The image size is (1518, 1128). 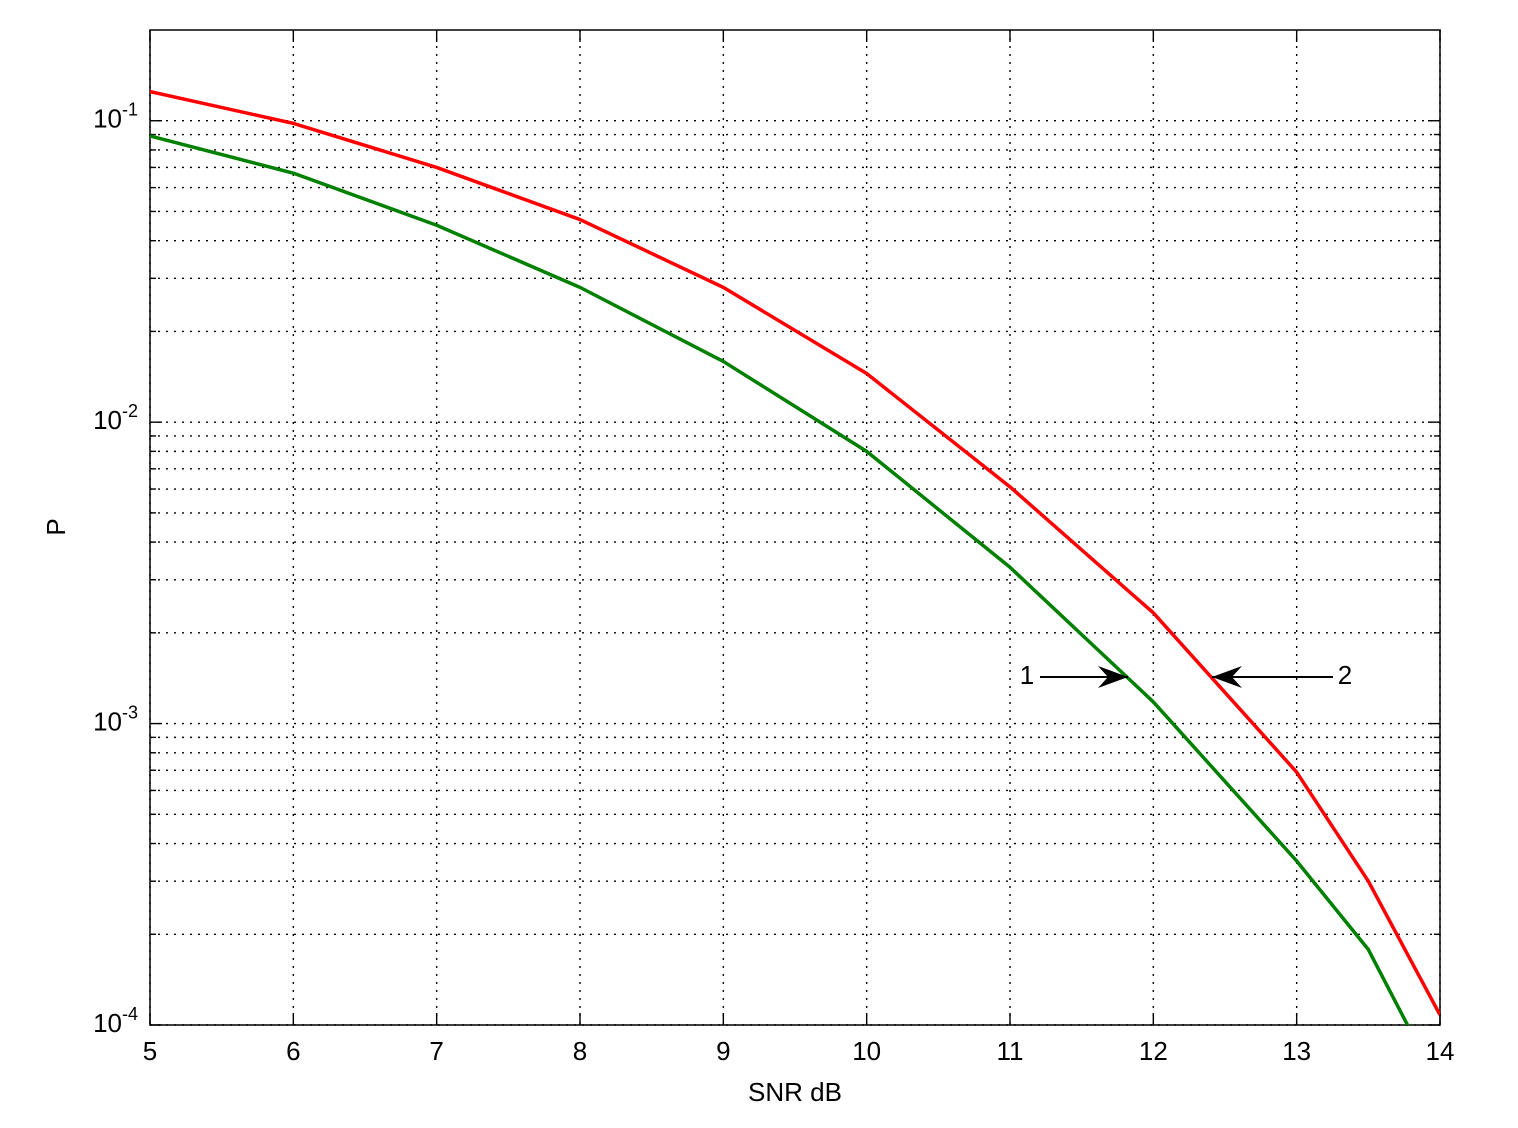 What do you see at coordinates (1027, 675) in the screenshot?
I see `legend-label: 1` at bounding box center [1027, 675].